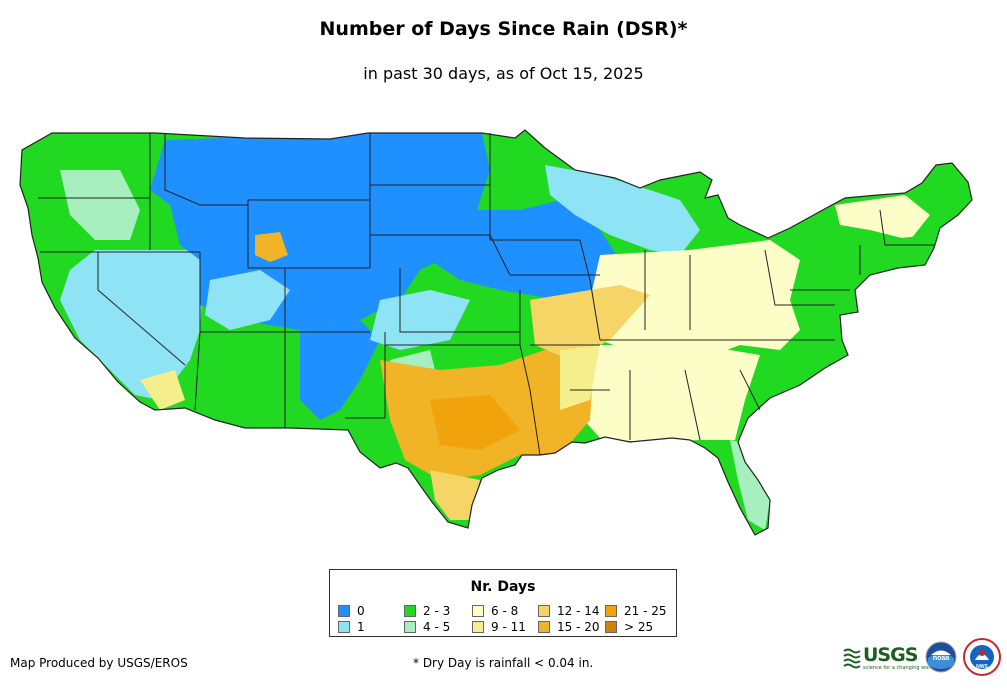 The height and width of the screenshot is (691, 1007). What do you see at coordinates (852, 658) in the screenshot?
I see `usgs-wave-icon` at bounding box center [852, 658].